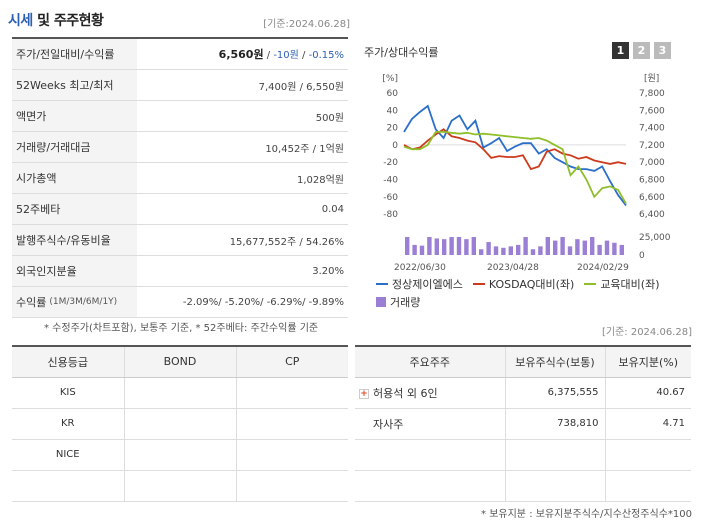 The width and height of the screenshot is (702, 525). I want to click on page-title: 시세 및 주주현황, so click(56, 20).